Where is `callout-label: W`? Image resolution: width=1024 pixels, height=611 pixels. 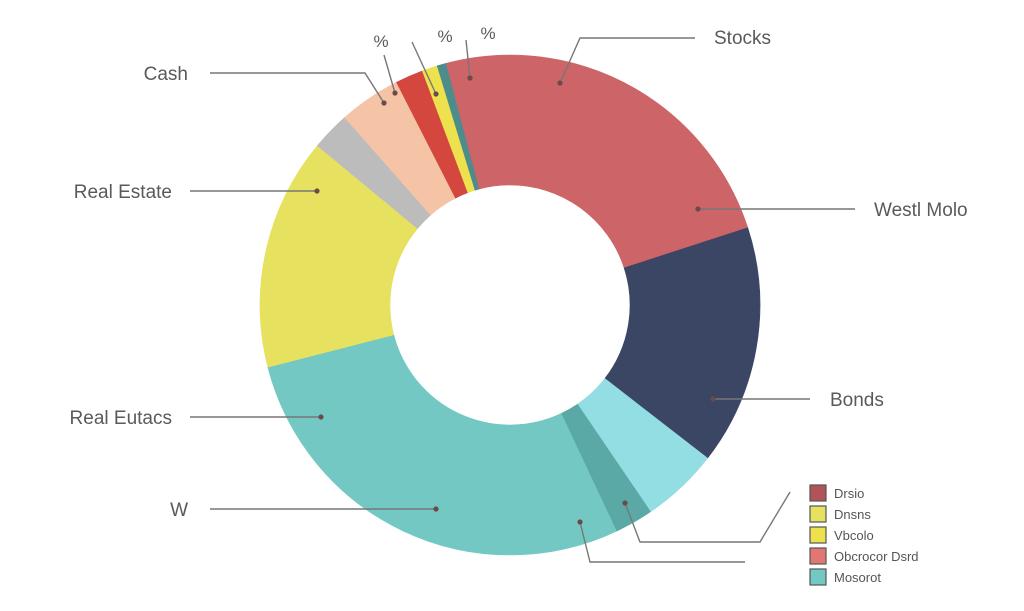
callout-label: W is located at coordinates (179, 510).